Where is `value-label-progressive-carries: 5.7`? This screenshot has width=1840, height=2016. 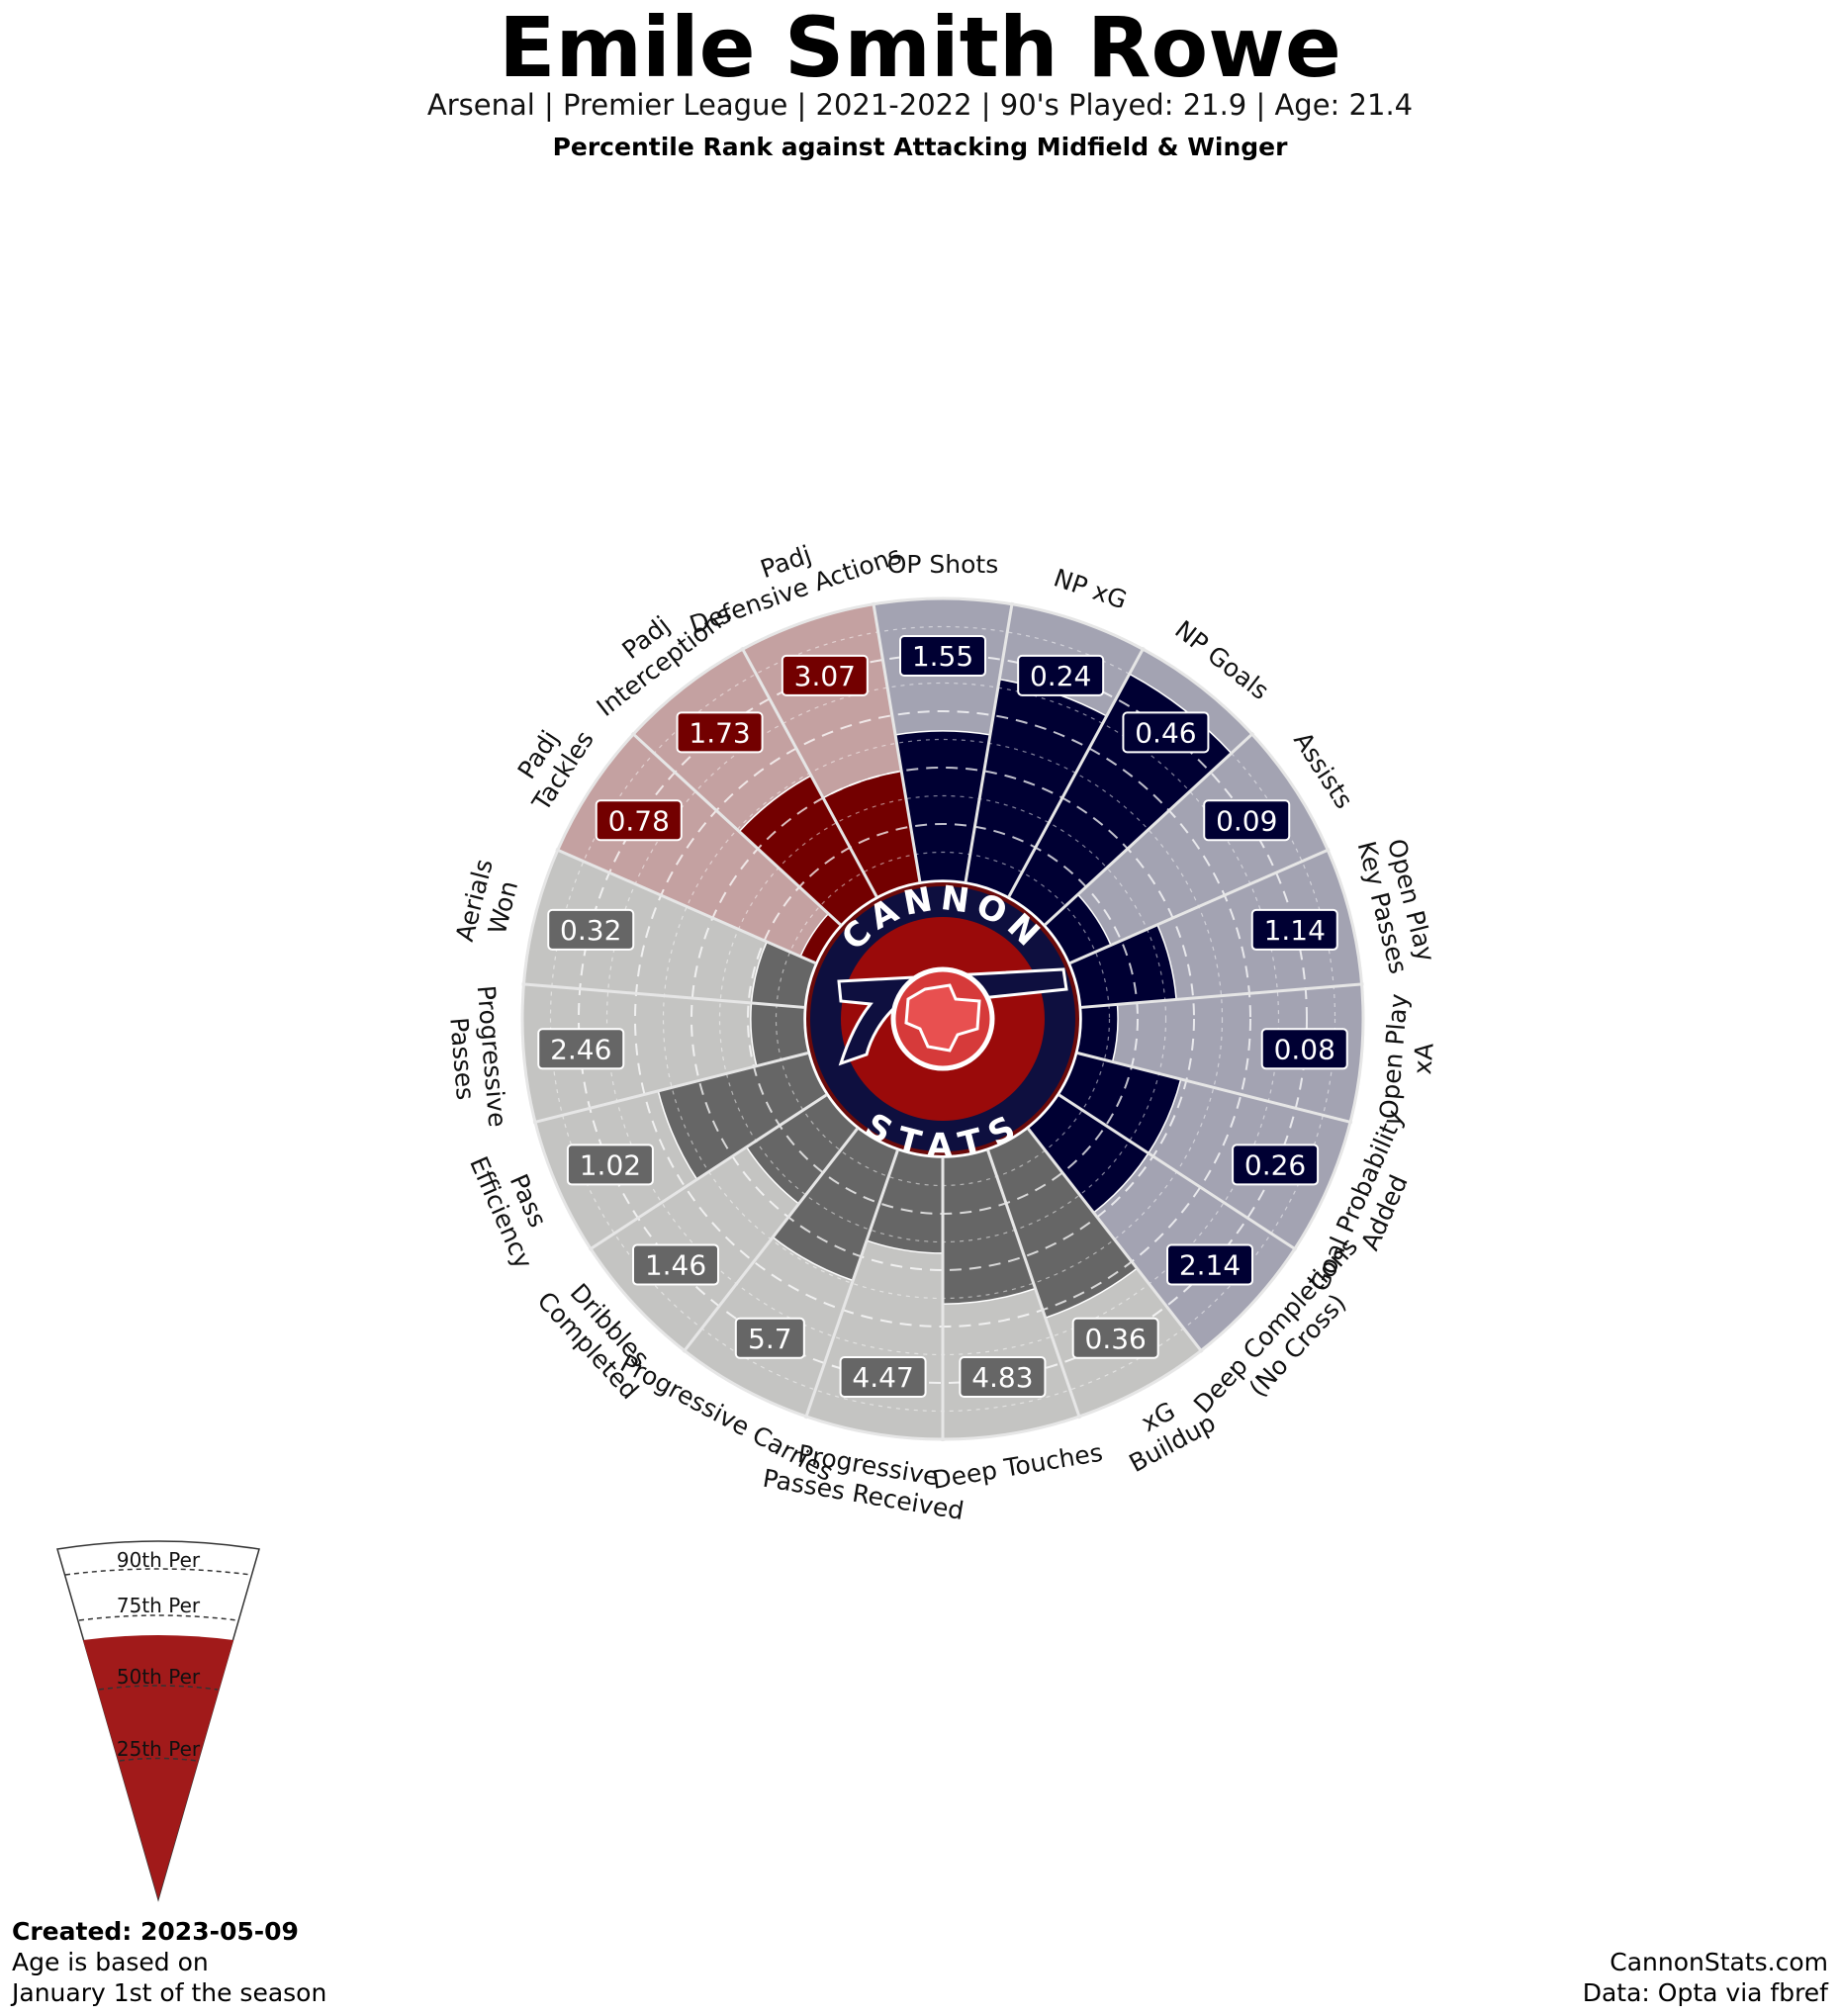 value-label-progressive-carries: 5.7 is located at coordinates (770, 1339).